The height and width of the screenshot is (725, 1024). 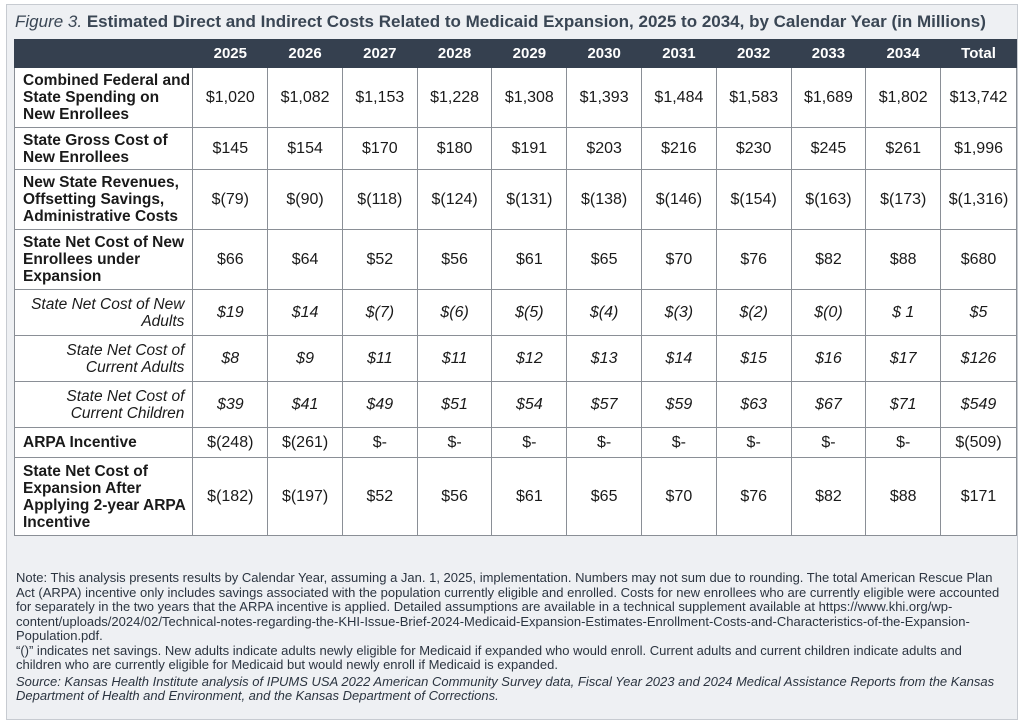 What do you see at coordinates (379, 97) in the screenshot?
I see `value-cell: $1,153` at bounding box center [379, 97].